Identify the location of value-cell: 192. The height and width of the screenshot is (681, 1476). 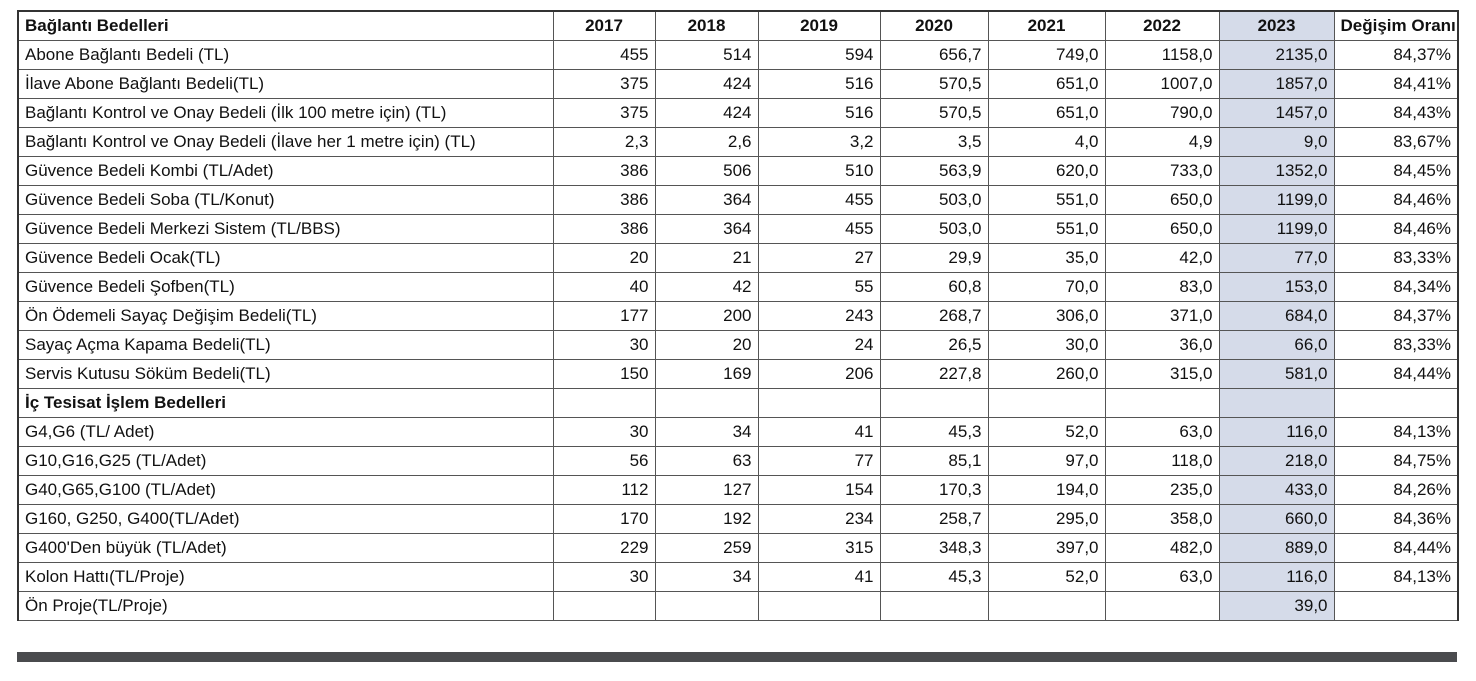
(706, 519).